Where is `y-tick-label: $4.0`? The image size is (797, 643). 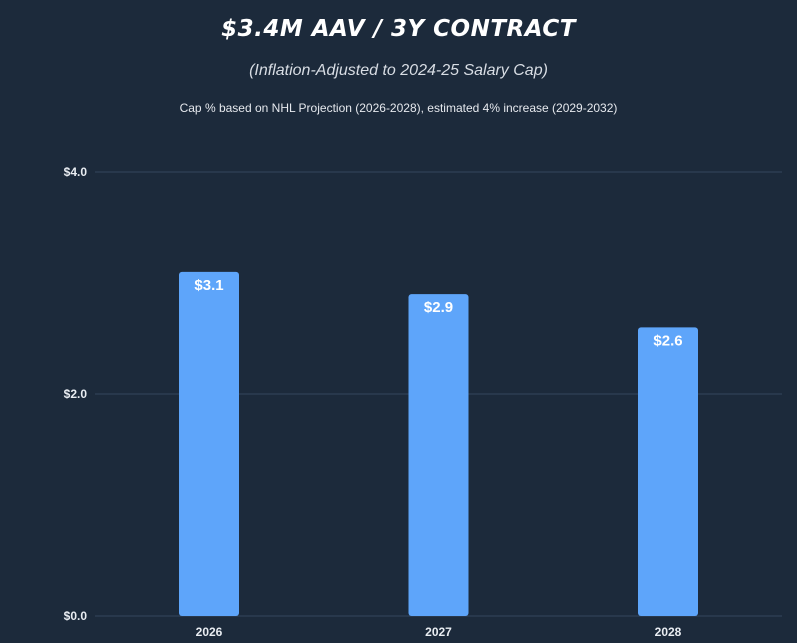 y-tick-label: $4.0 is located at coordinates (76, 172).